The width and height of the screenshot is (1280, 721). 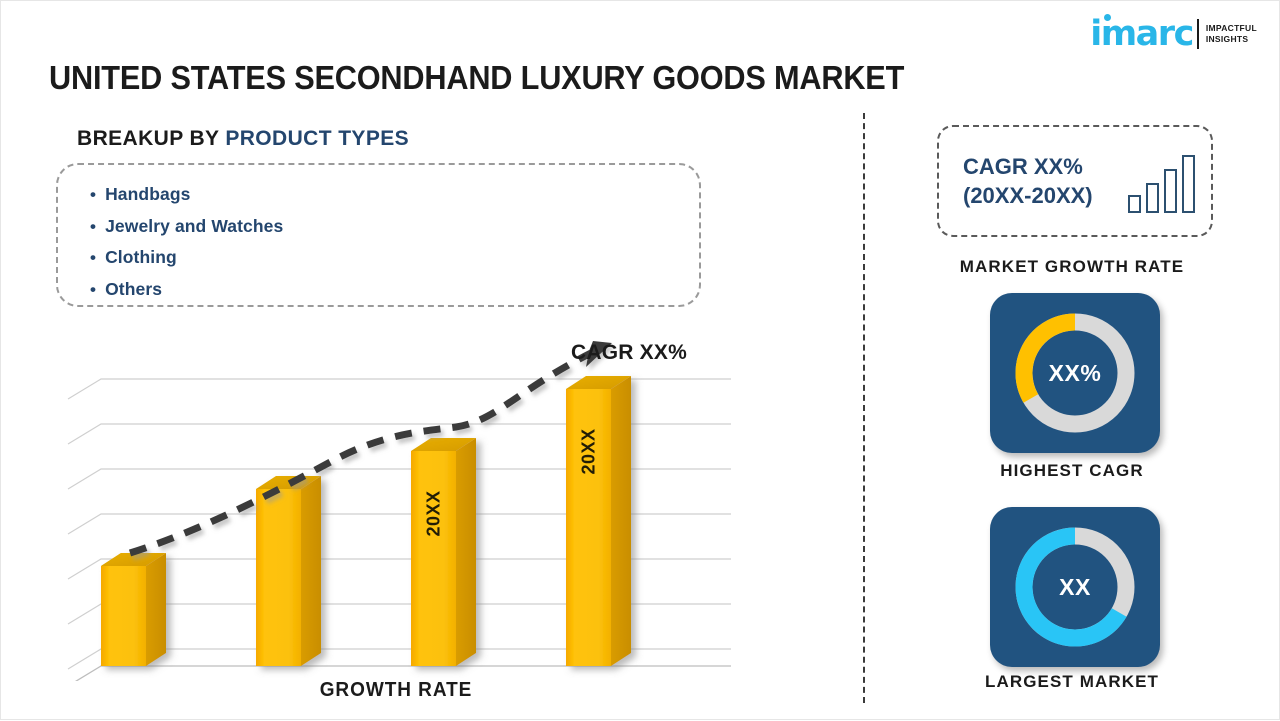 What do you see at coordinates (396, 690) in the screenshot?
I see `chart-axis-label: GROWTH RATE` at bounding box center [396, 690].